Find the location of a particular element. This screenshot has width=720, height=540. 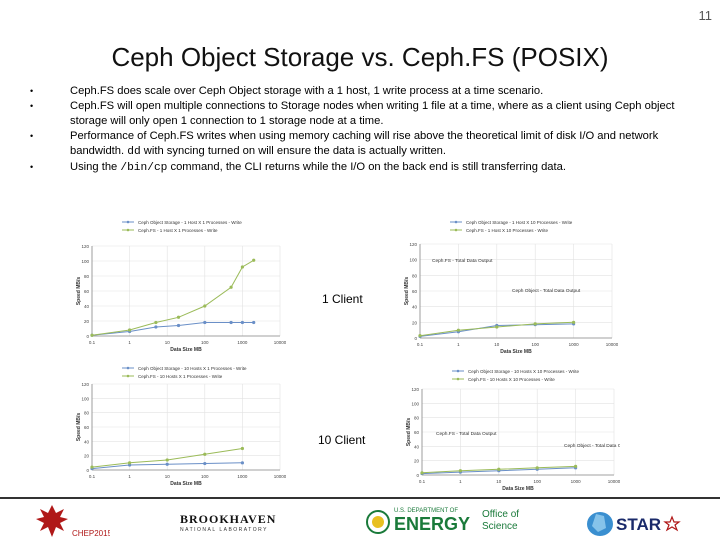

legend-label: Ceph.FS - 10 Hosts X 1 Processes - Write is located at coordinates (180, 376).